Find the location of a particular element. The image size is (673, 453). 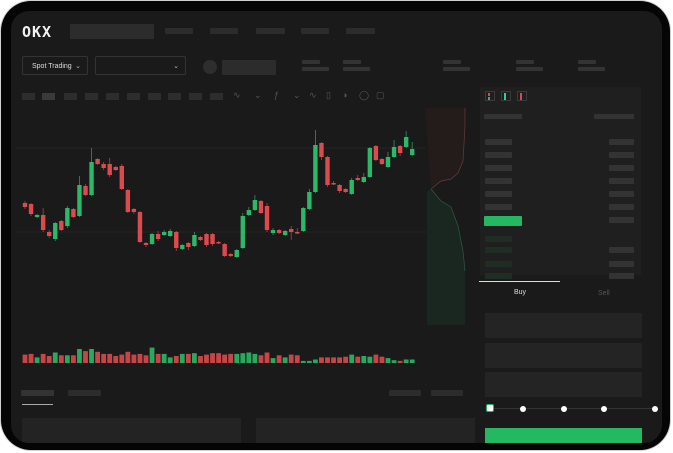

bid-amount is located at coordinates (621, 276).